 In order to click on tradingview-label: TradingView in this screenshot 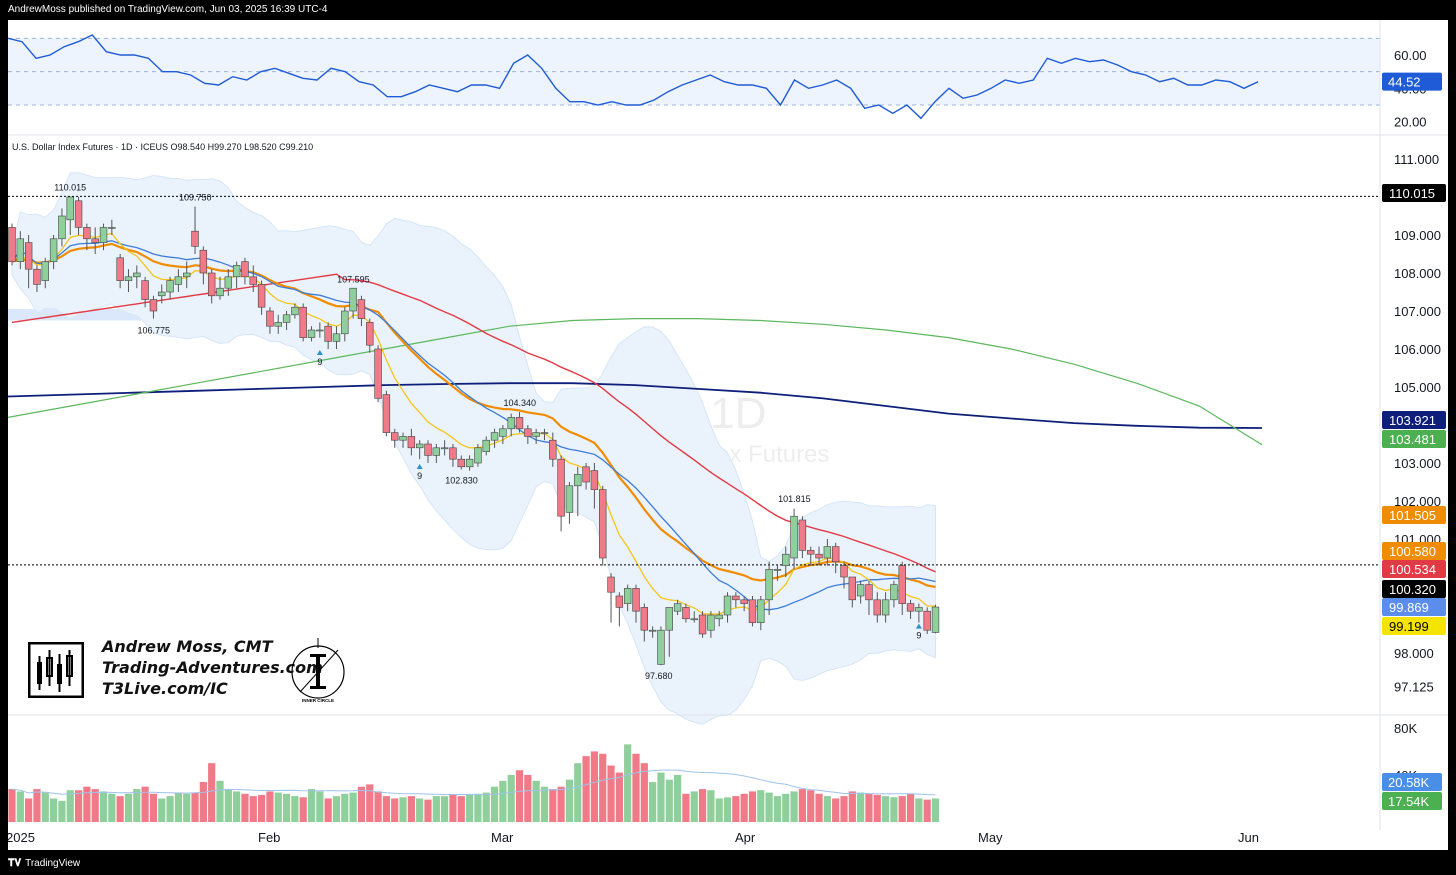, I will do `click(53, 863)`.